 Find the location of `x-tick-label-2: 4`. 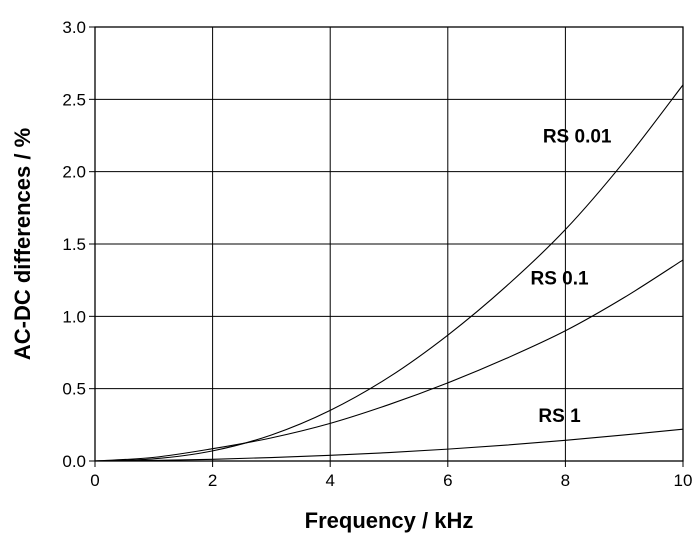

x-tick-label-2: 4 is located at coordinates (329, 480).